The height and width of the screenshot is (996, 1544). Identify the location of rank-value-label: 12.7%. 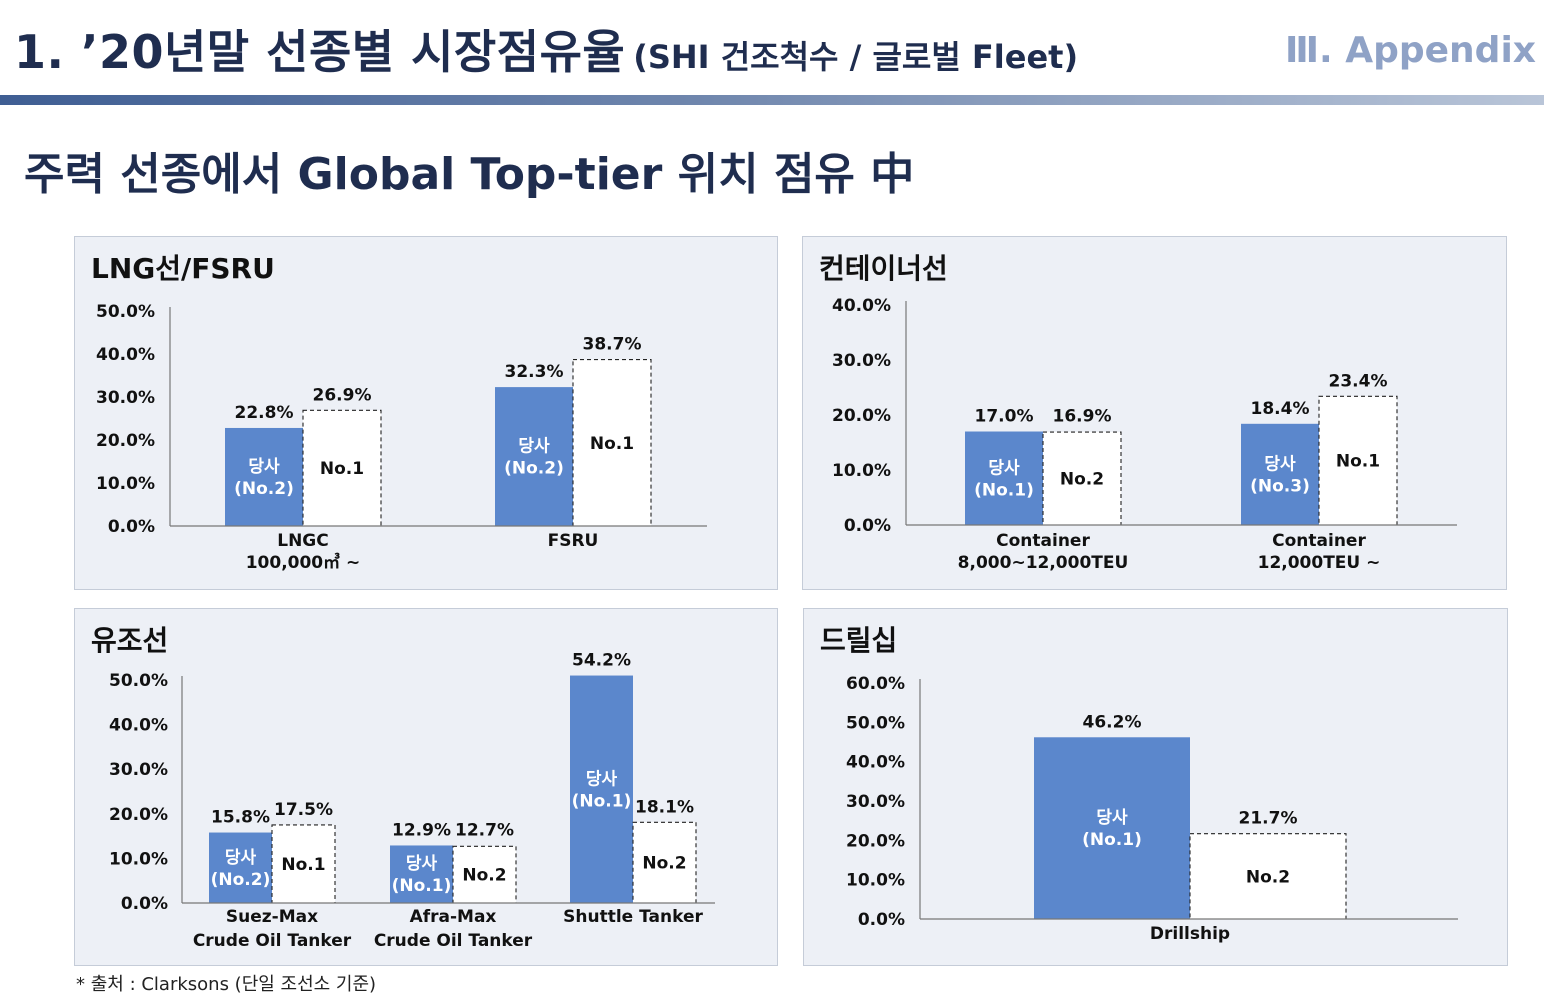
(484, 830).